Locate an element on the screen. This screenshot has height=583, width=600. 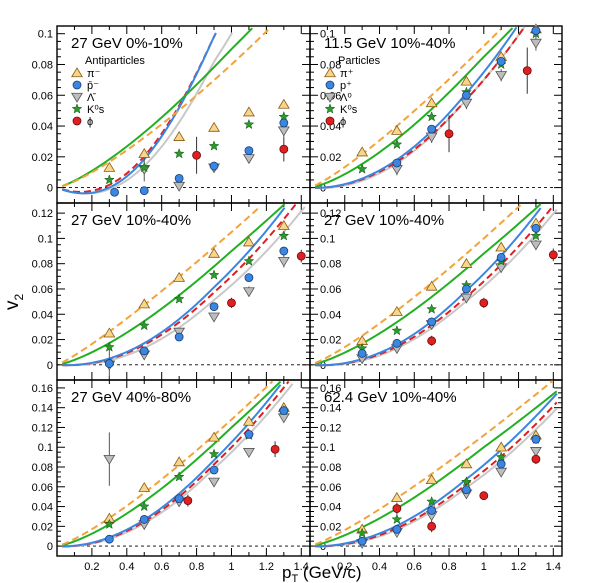
legend-marker-lambda is located at coordinates (77, 97).